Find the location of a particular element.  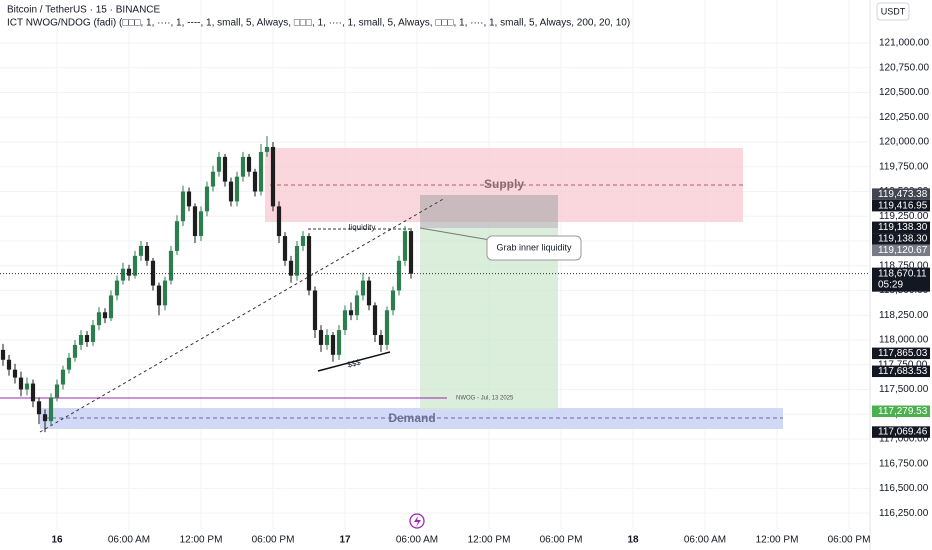

currency: USDT is located at coordinates (893, 11).